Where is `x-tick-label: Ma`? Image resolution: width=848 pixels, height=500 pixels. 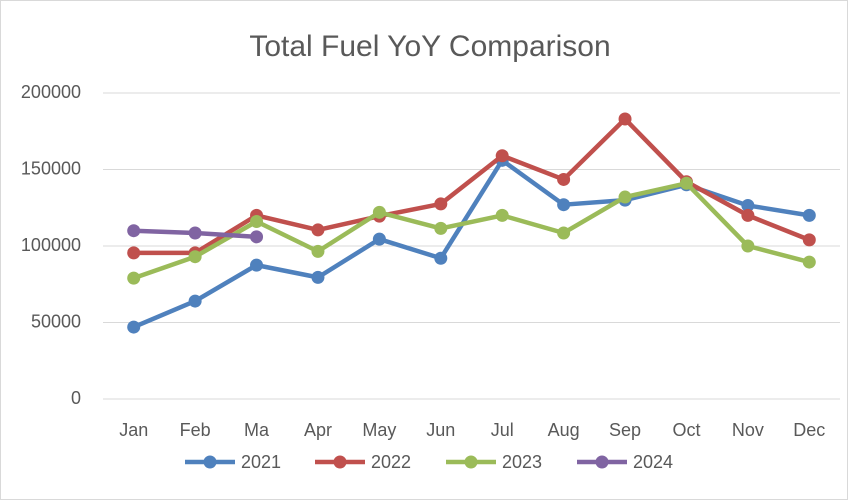
x-tick-label: Ma is located at coordinates (257, 430).